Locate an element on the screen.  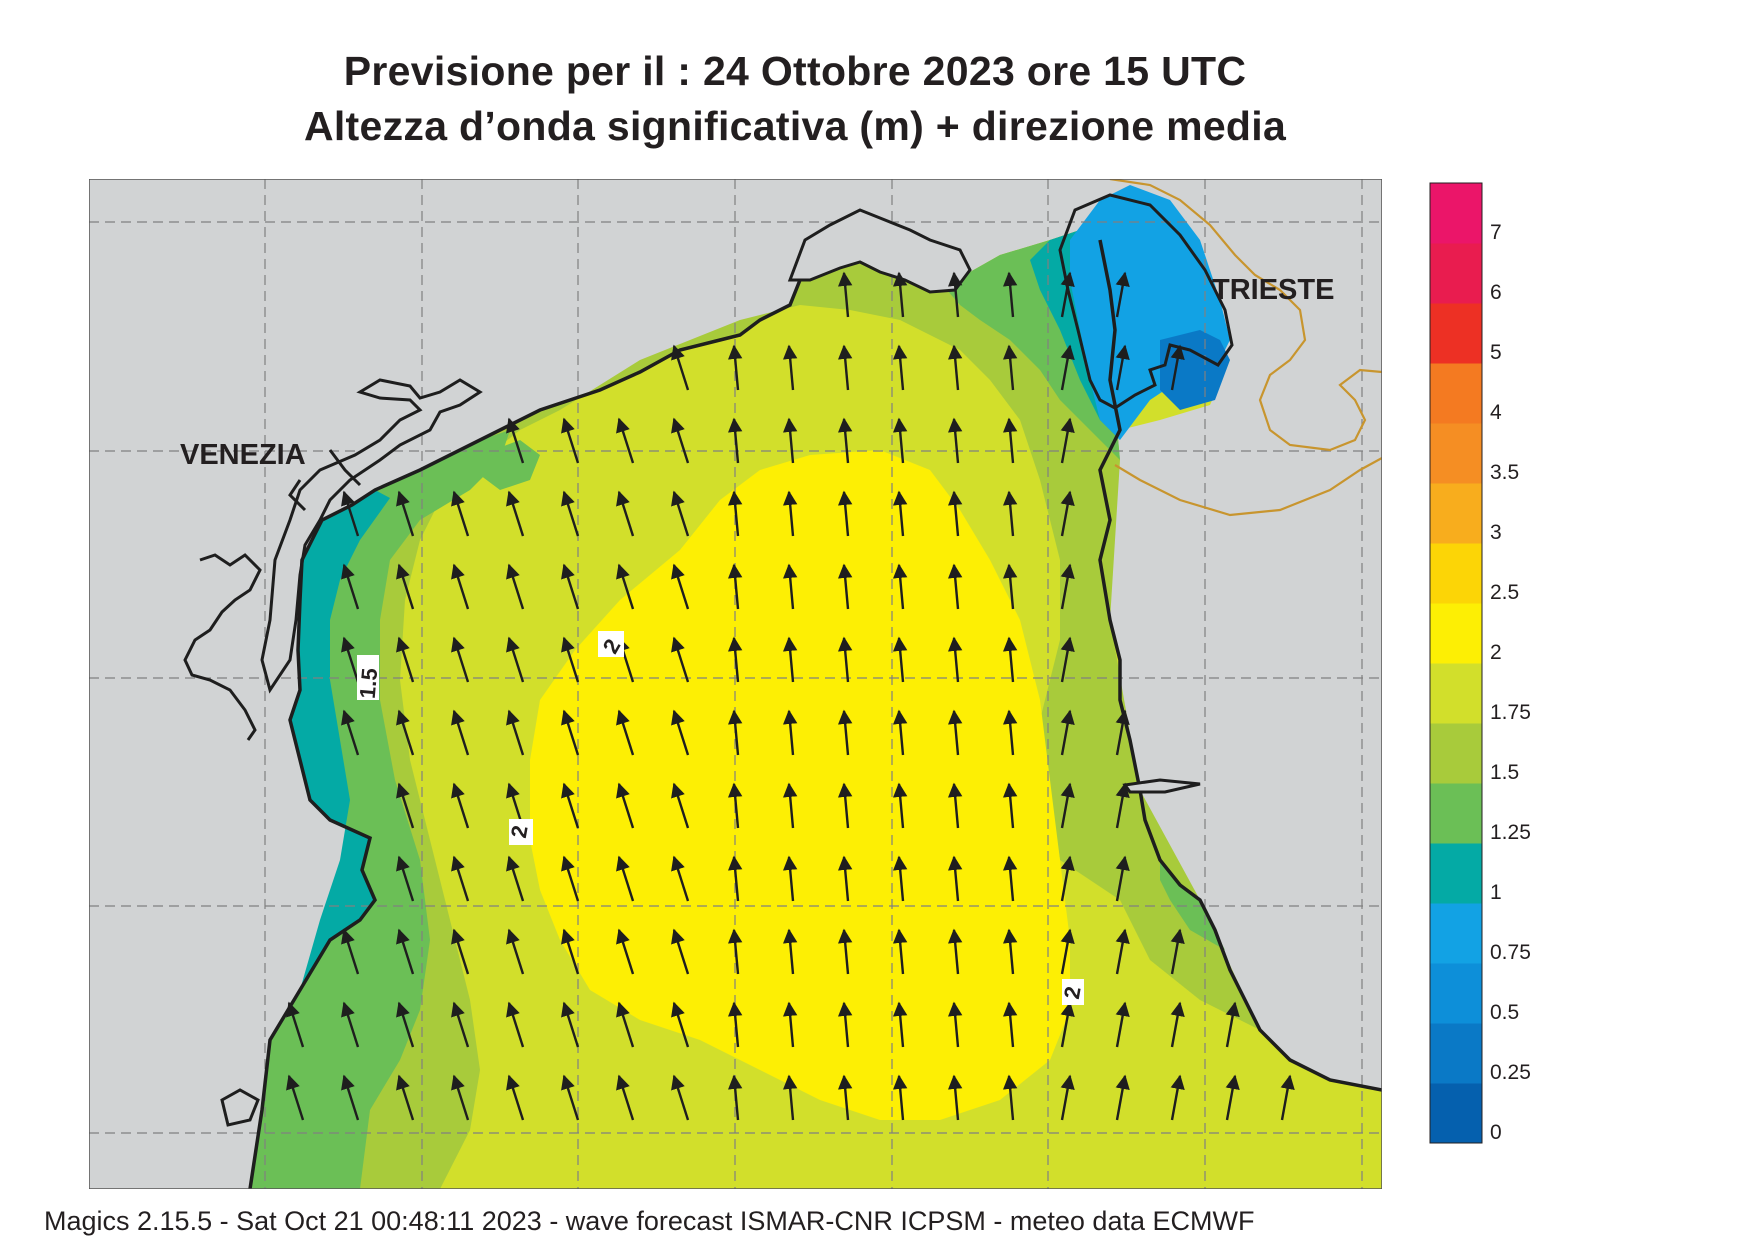
contour-label-2-b: 2 is located at coordinates (519, 832).